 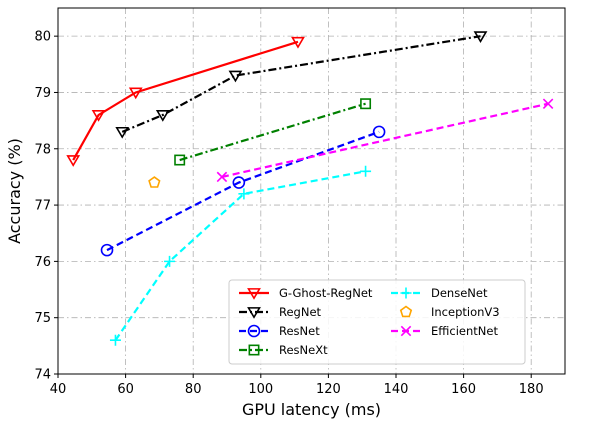 What do you see at coordinates (42, 93) in the screenshot?
I see `y-tick-label: 79` at bounding box center [42, 93].